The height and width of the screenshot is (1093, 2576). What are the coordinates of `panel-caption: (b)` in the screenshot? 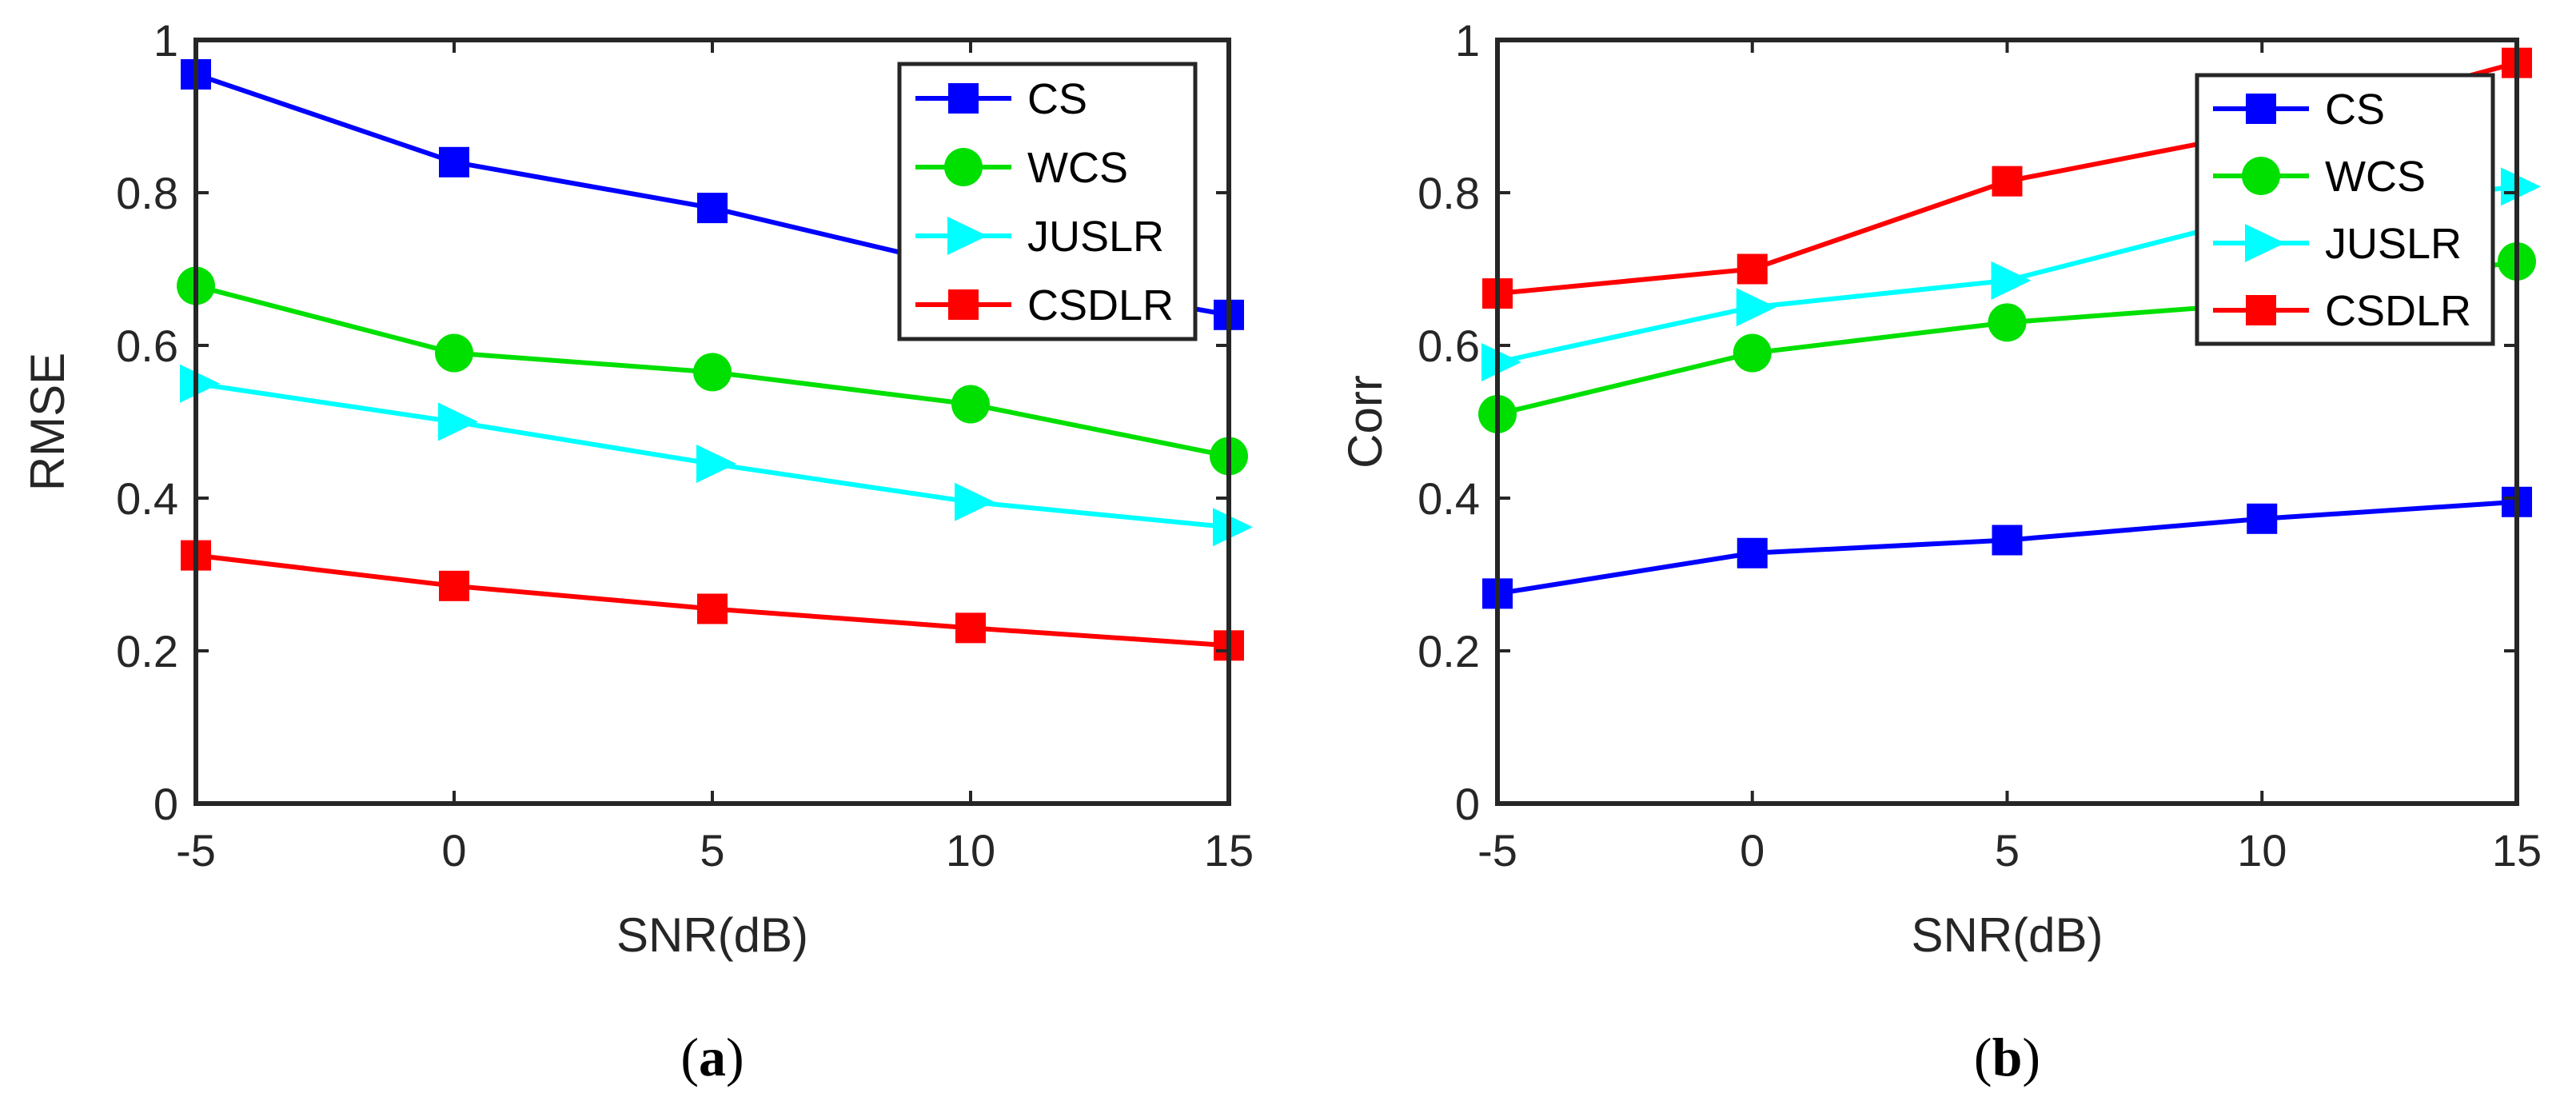 It's located at (2007, 1057).